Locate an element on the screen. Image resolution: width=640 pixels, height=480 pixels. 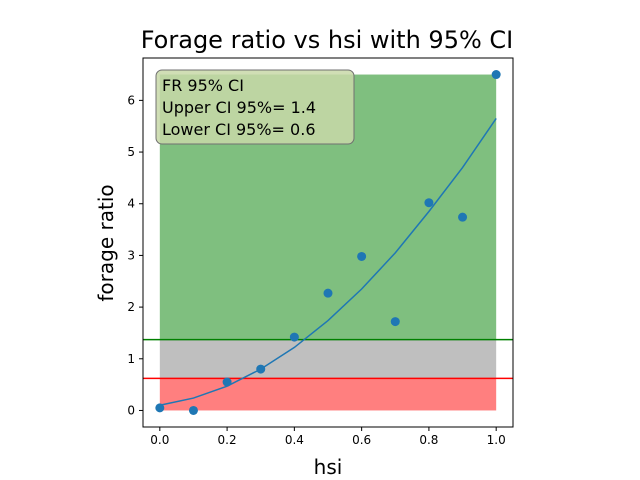
x-tick-label: 0.8 is located at coordinates (428, 440).